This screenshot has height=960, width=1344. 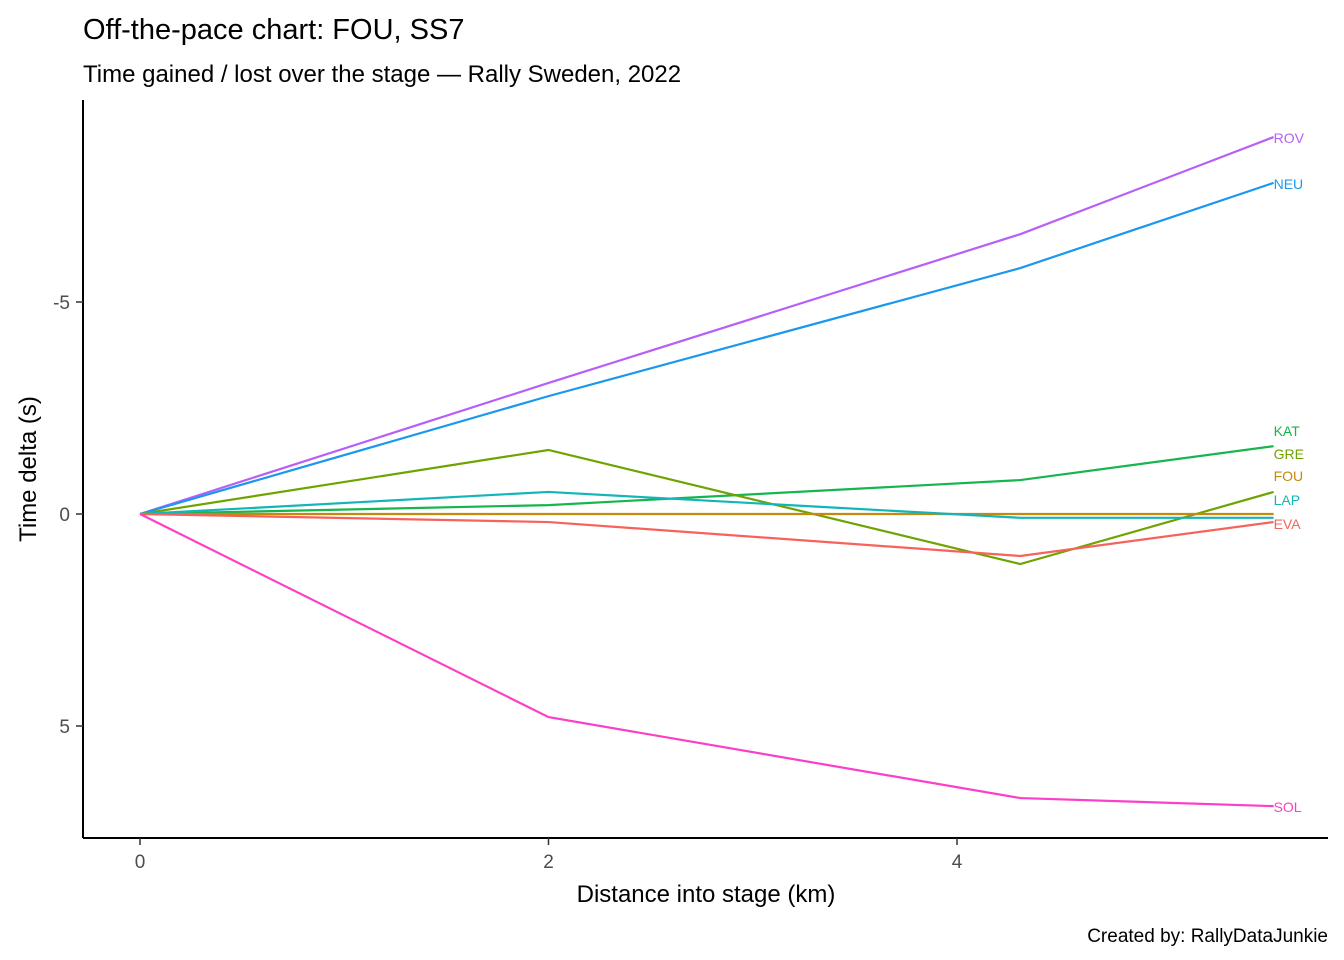 I want to click on y-tick-label: -5, so click(x=61, y=303).